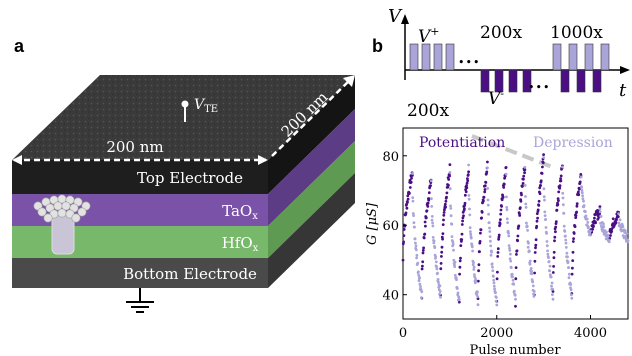 The image size is (632, 356). What do you see at coordinates (190, 274) in the screenshot?
I see `label-bottom-electrode: Bottom Electrode` at bounding box center [190, 274].